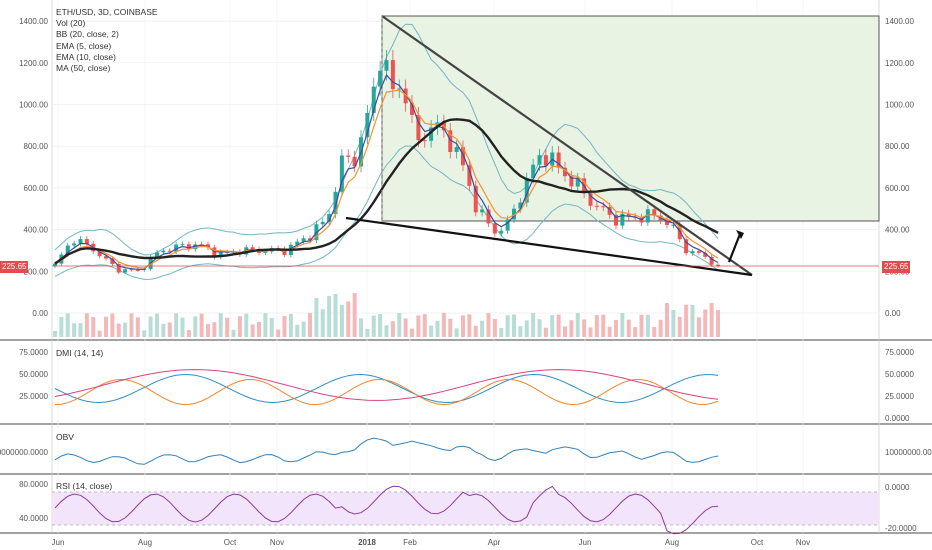 The image size is (932, 550). What do you see at coordinates (14, 267) in the screenshot?
I see `last-price-tag-left: 225.65` at bounding box center [14, 267].